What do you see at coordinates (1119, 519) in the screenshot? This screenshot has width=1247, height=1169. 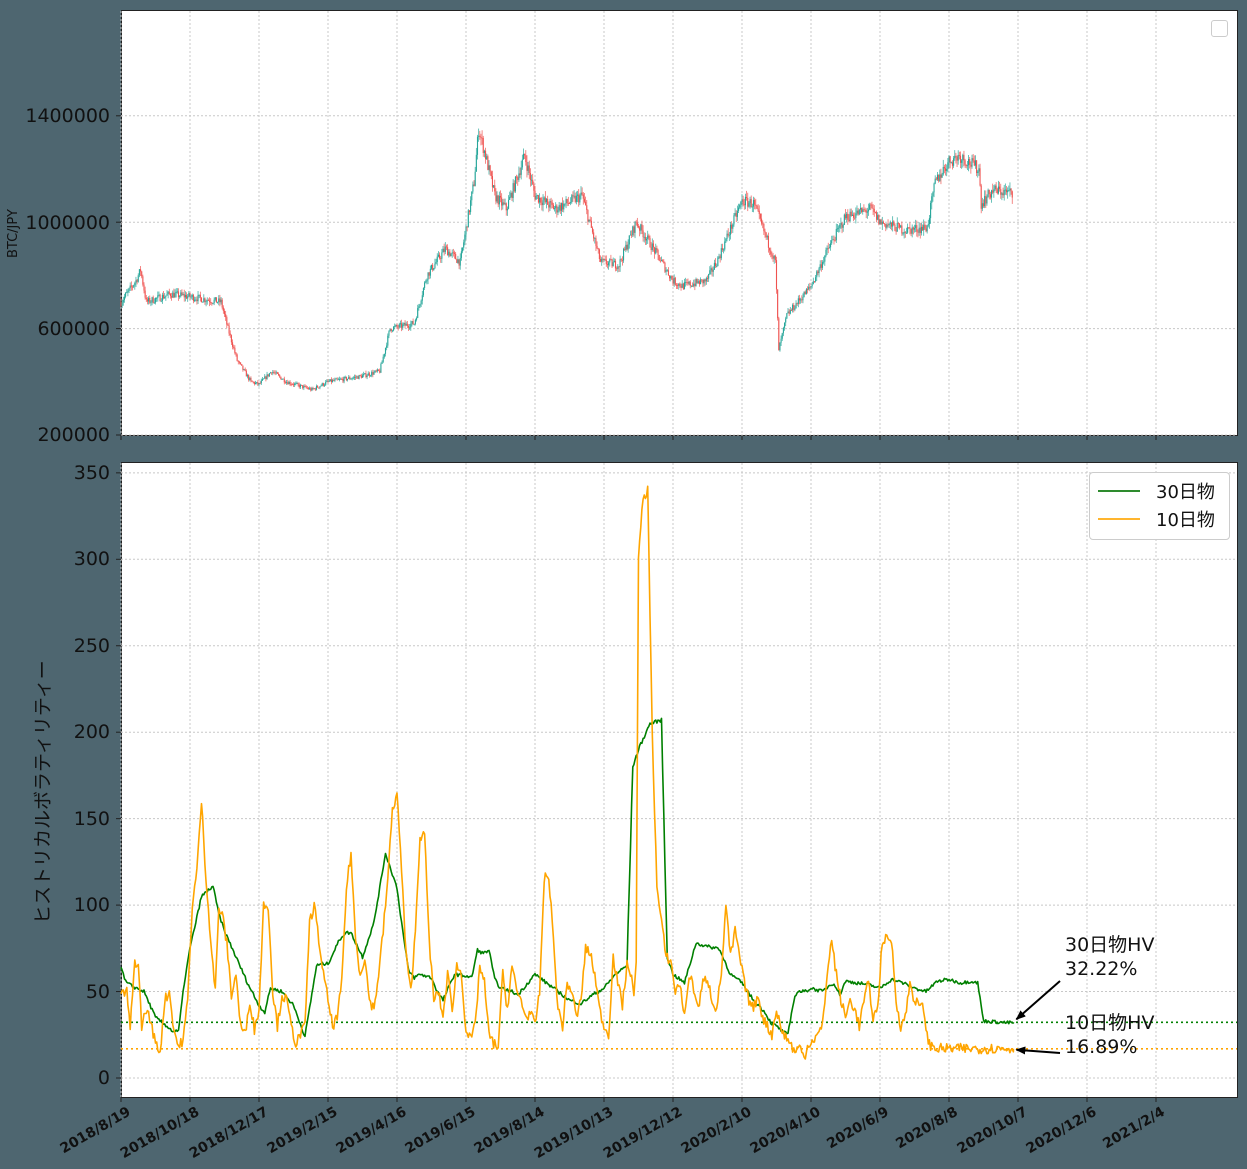 I see `legend-swatch-orange` at bounding box center [1119, 519].